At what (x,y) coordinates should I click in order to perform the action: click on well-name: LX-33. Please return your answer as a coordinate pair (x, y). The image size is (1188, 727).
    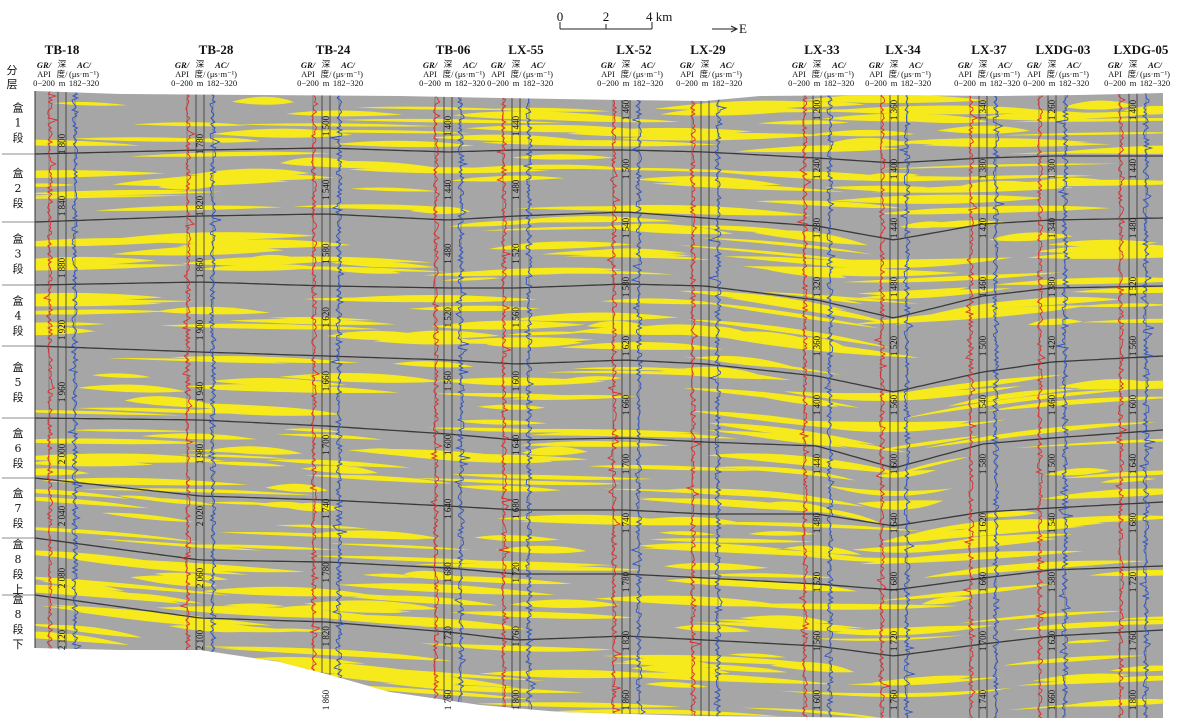
    Looking at the image, I should click on (822, 49).